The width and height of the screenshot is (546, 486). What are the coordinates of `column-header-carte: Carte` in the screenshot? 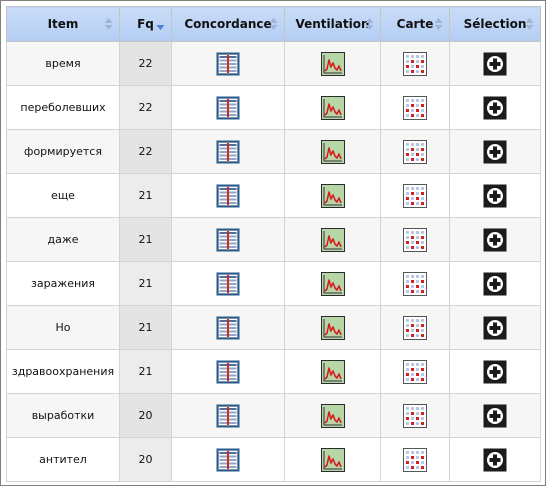 It's located at (415, 24).